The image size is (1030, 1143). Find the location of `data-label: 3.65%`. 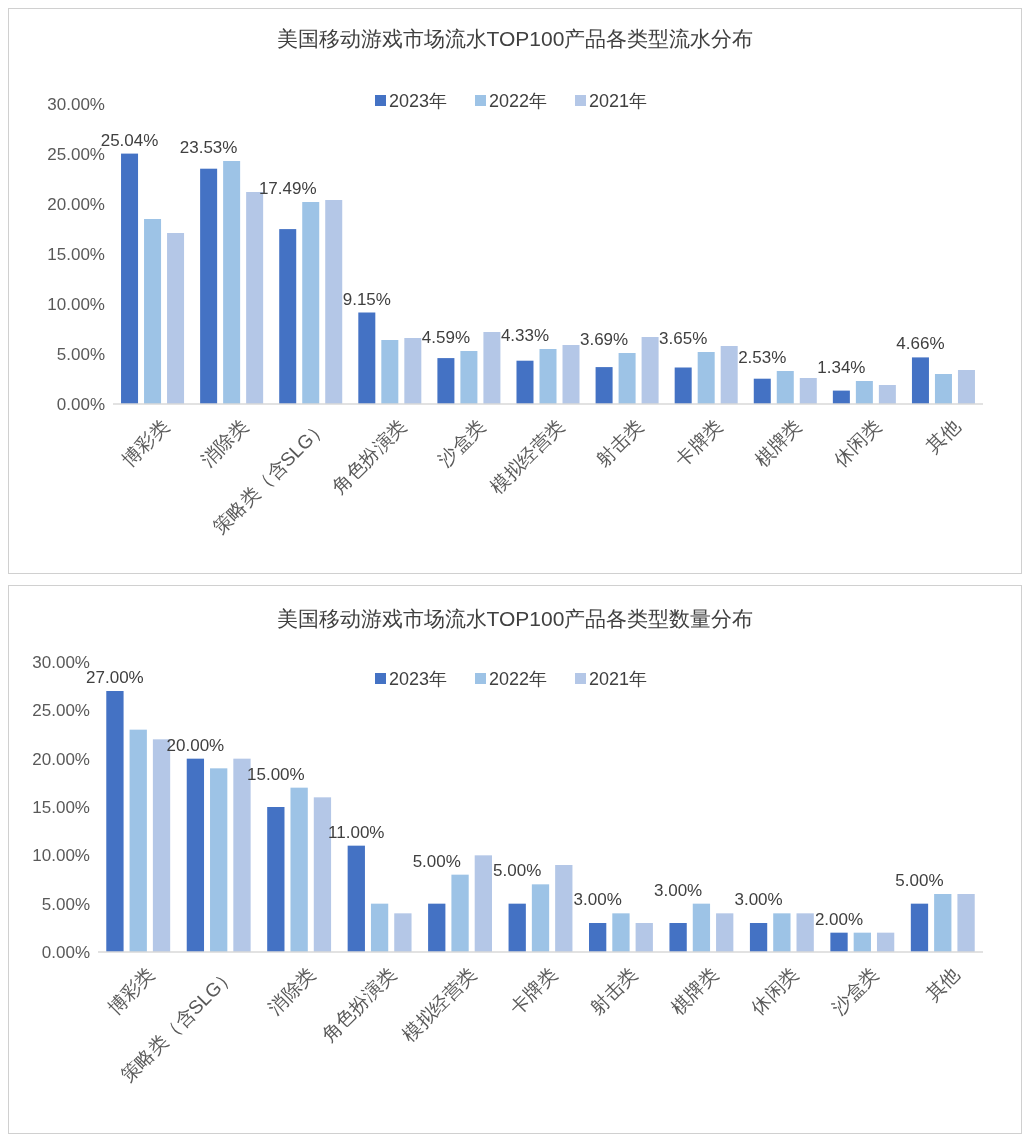

data-label: 3.65% is located at coordinates (683, 338).